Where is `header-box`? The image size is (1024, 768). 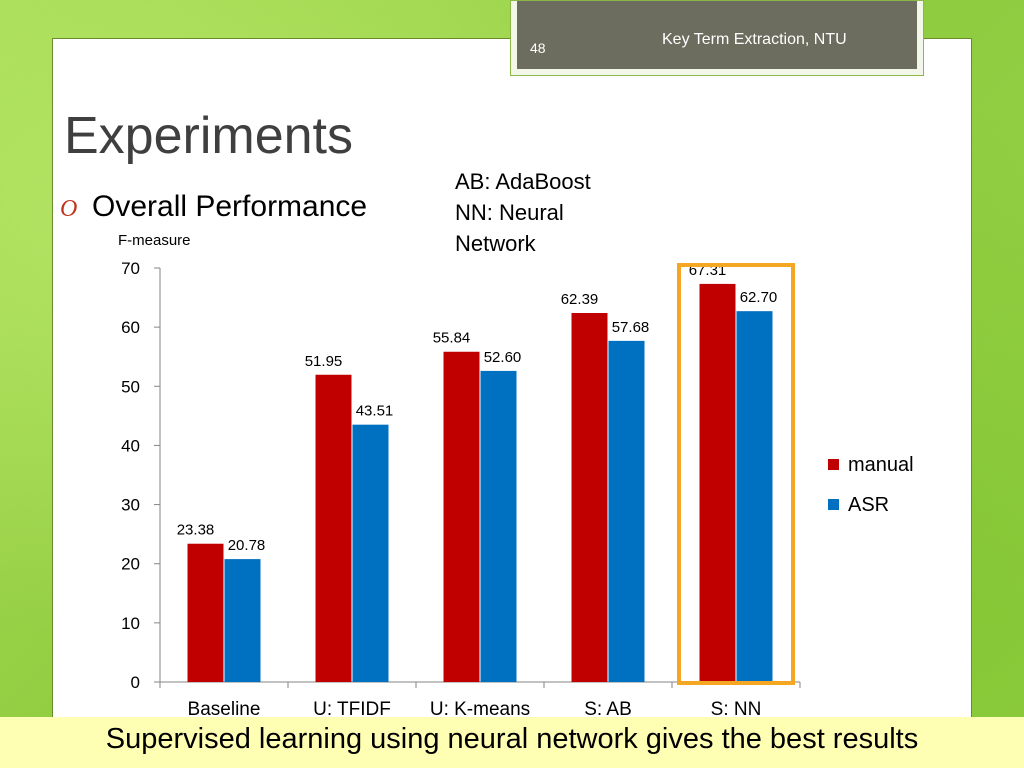 header-box is located at coordinates (717, 38).